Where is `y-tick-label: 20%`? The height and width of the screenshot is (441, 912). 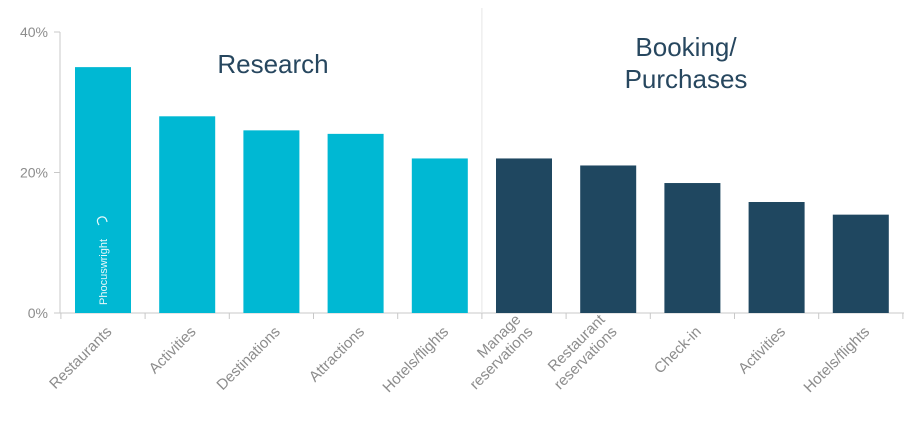 y-tick-label: 20% is located at coordinates (34, 173).